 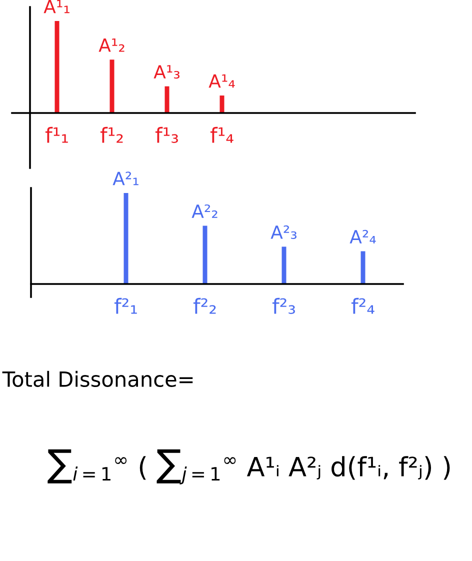 I want to click on text: ∑$_{i=1}$$^{∞}$ ( ∑$_{j=1}$$^{∞}$ A¹ᵢ A²ⱼ d(f¹ᵢ, f²ⱼ) ), so click(x=249, y=466).